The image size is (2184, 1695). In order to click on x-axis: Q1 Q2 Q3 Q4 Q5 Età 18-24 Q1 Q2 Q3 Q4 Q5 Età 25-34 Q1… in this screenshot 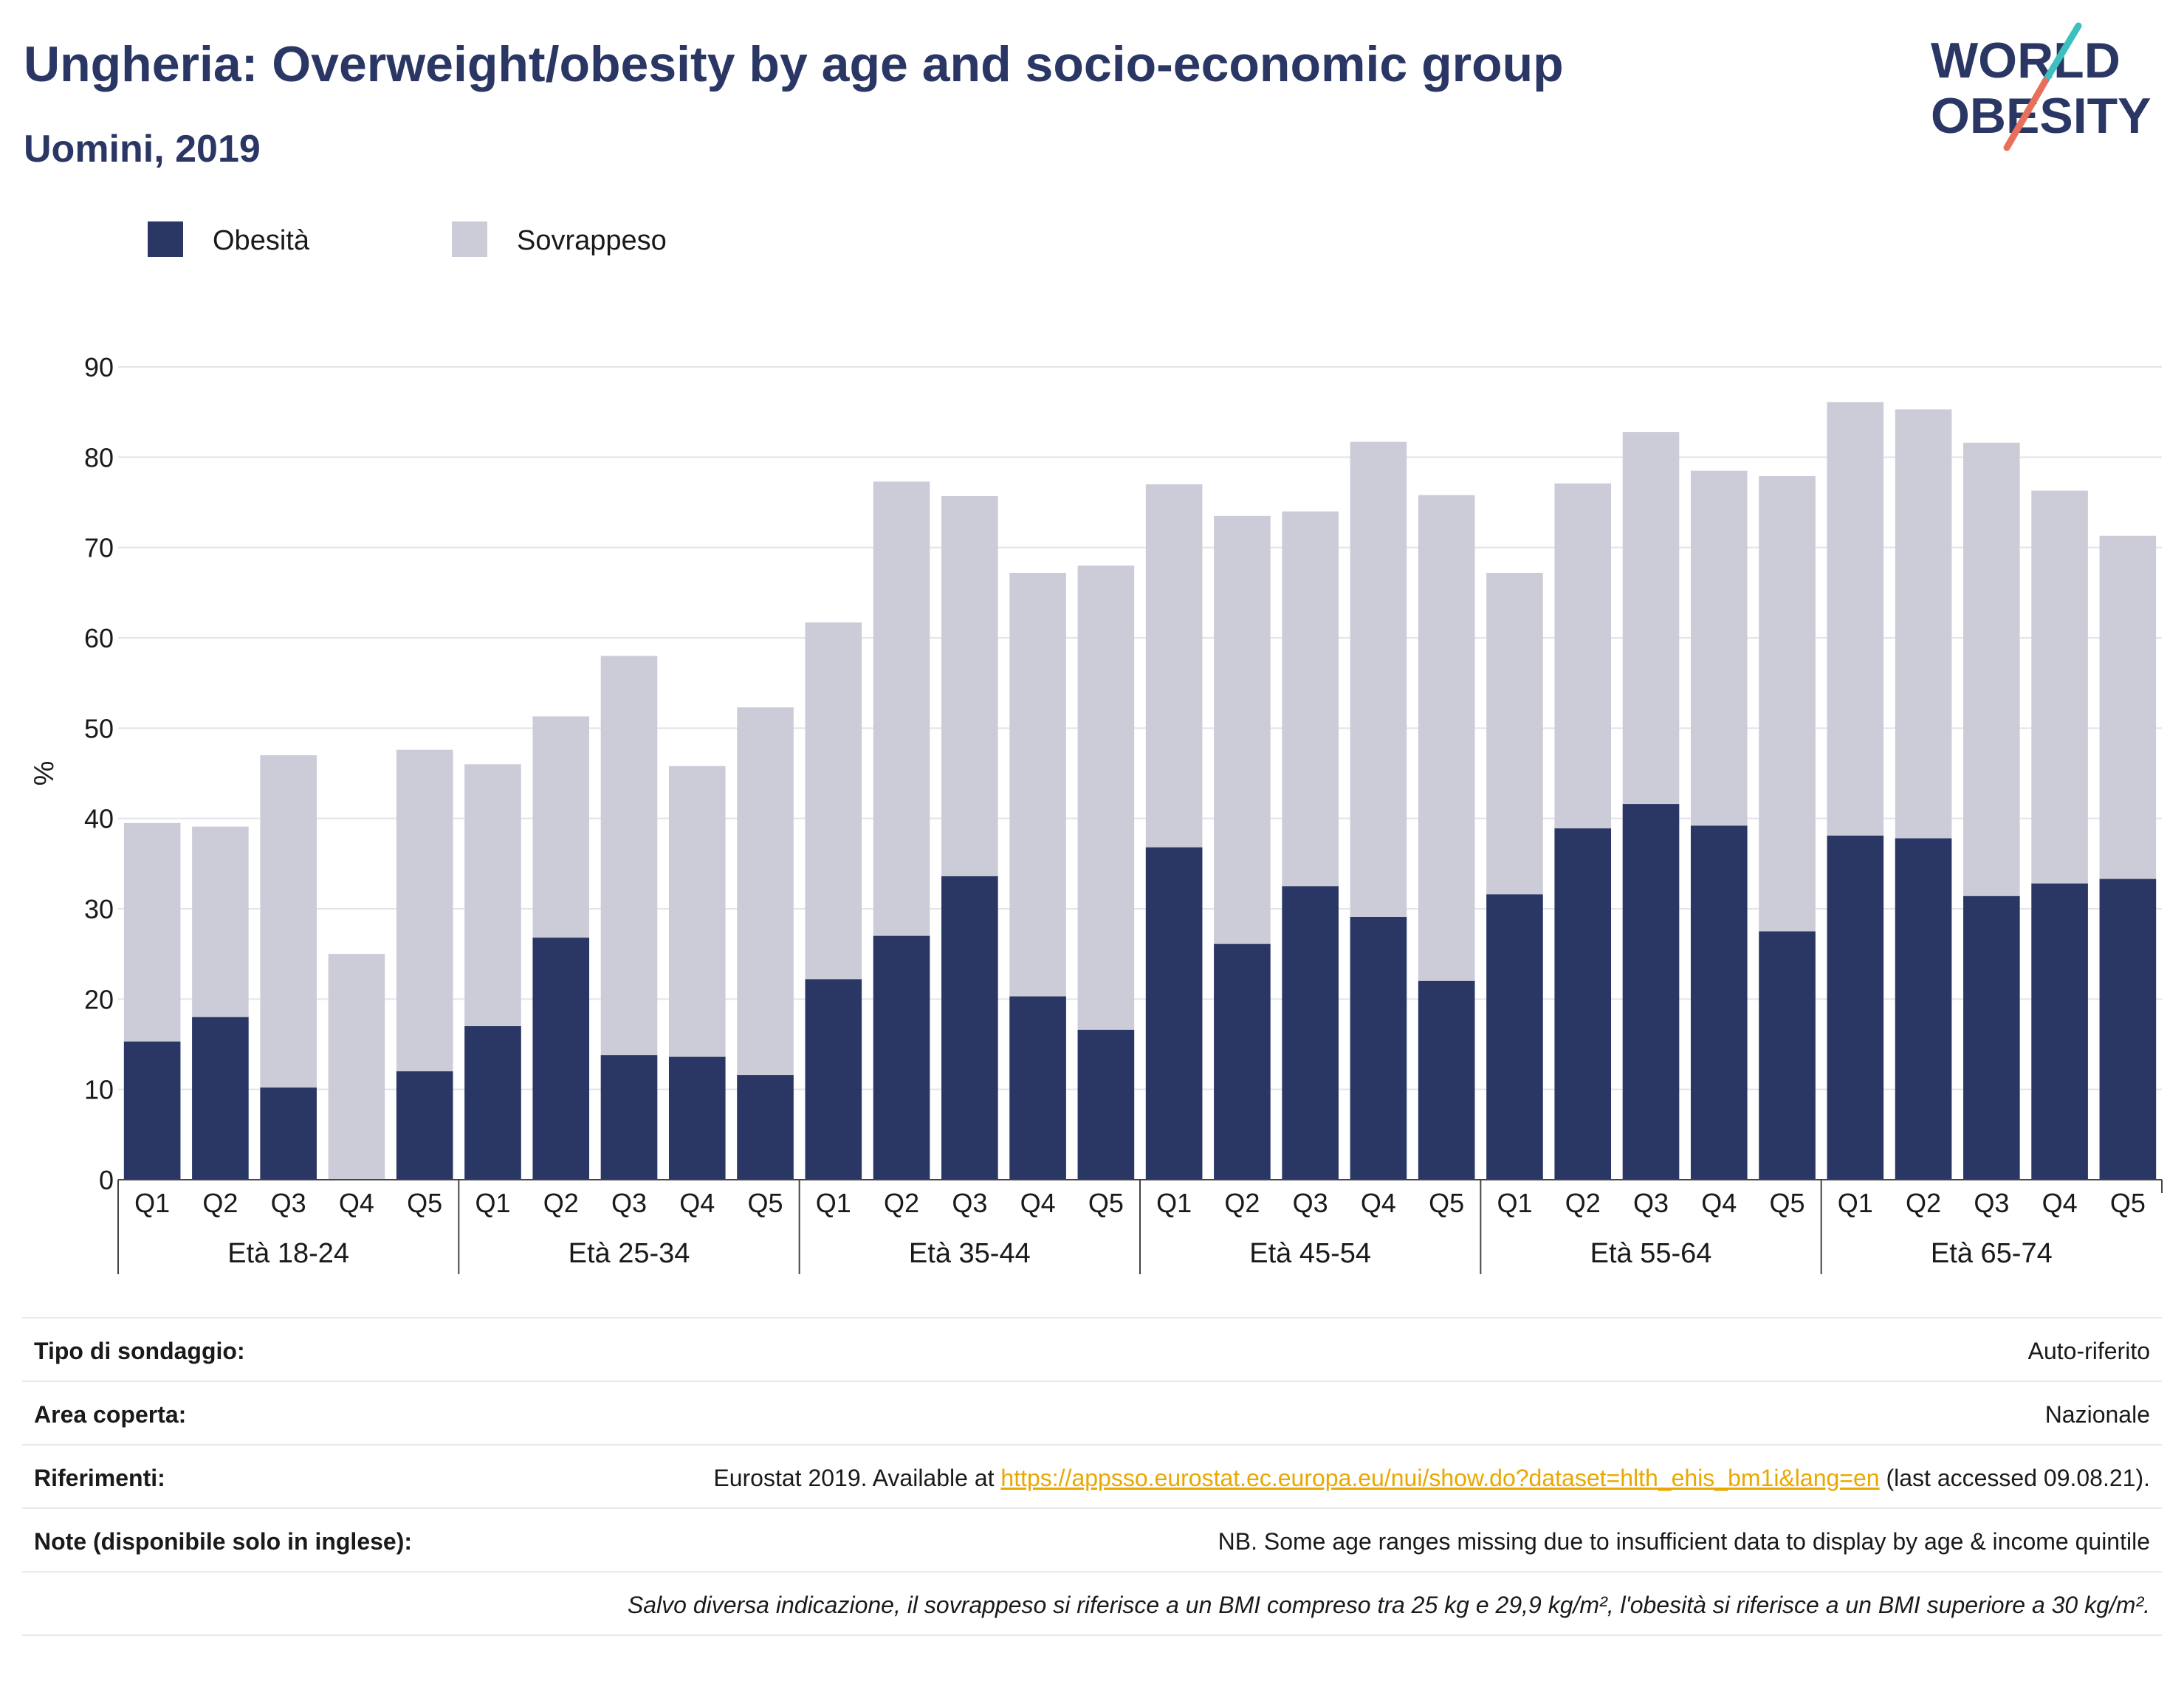, I will do `click(1140, 1226)`.